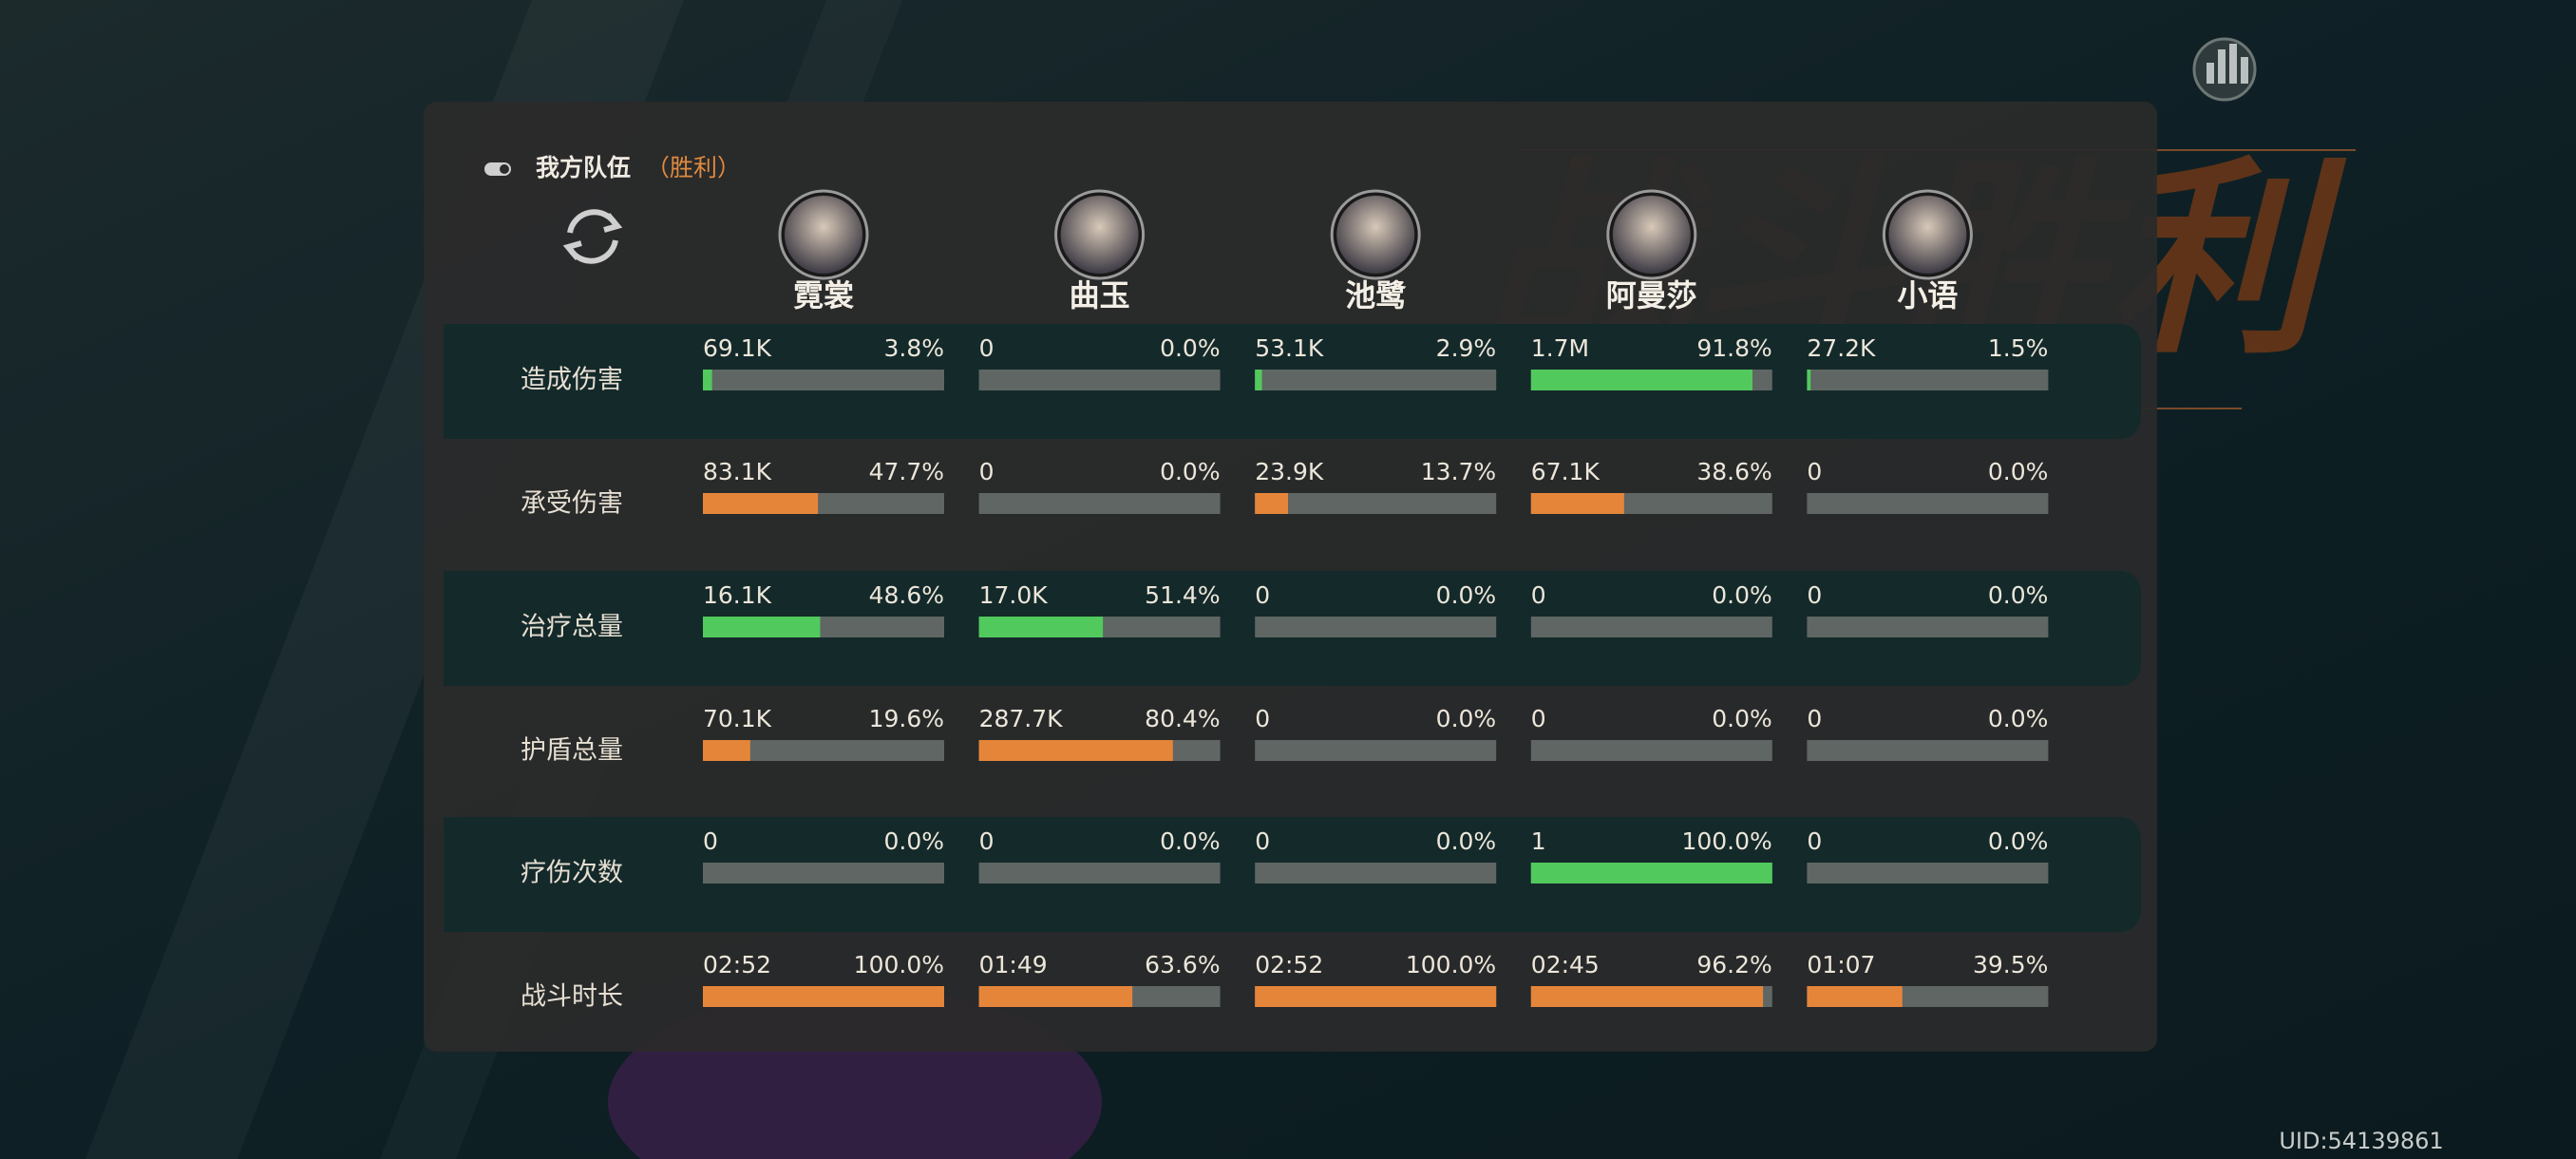  I want to click on row-label: 治疗总量, so click(572, 627).